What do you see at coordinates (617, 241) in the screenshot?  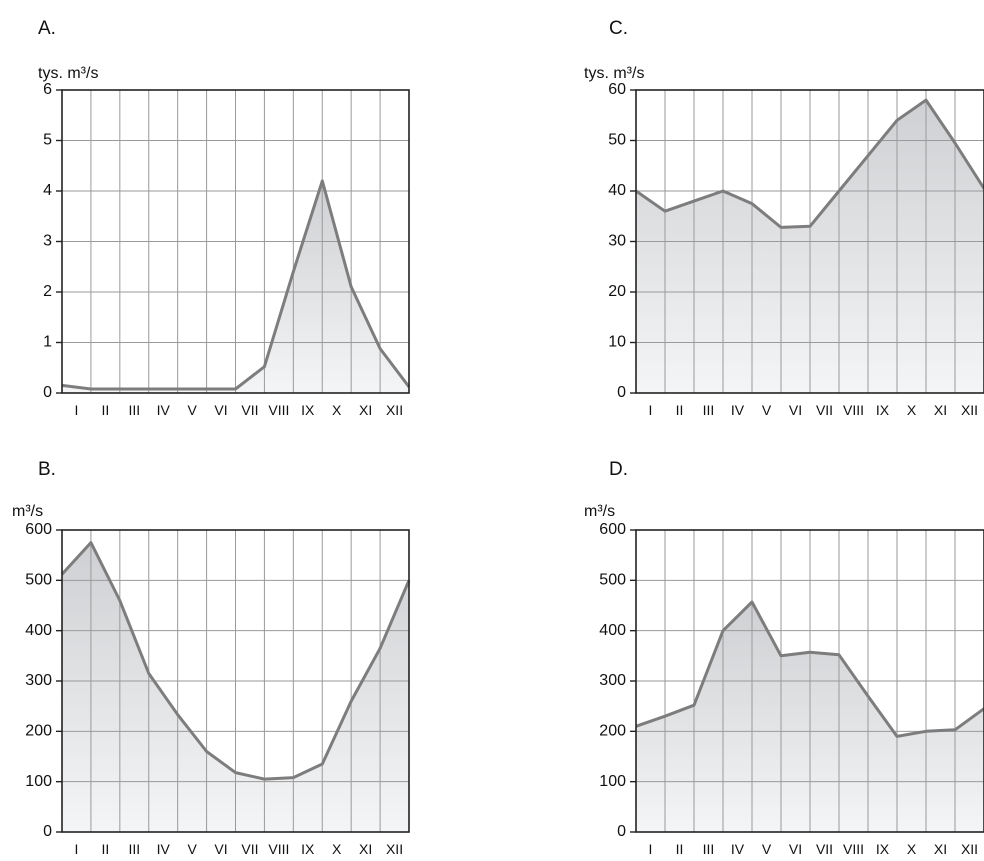 I see `chart-c-ytick-label: 30` at bounding box center [617, 241].